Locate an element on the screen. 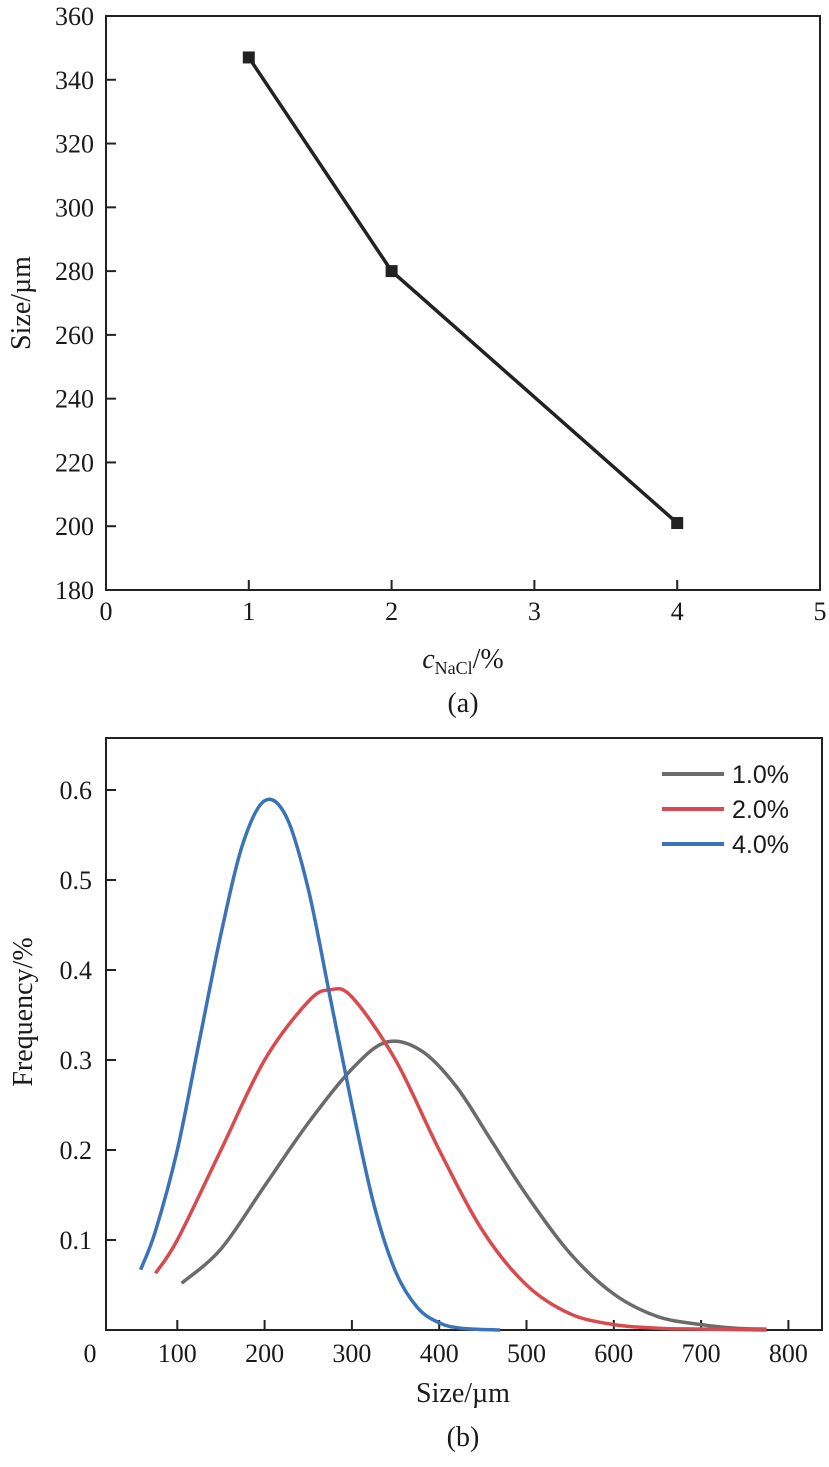 This screenshot has width=829, height=1467. y-tick-label: 0.3 is located at coordinates (76, 1060).